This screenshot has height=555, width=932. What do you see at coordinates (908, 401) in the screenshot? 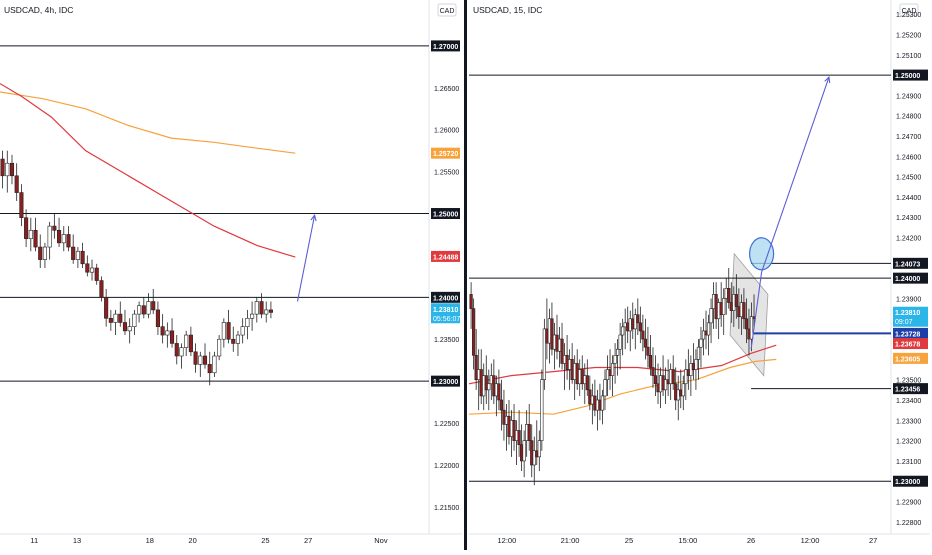
I see `right-y-tick-label: 1.23400` at bounding box center [908, 401].